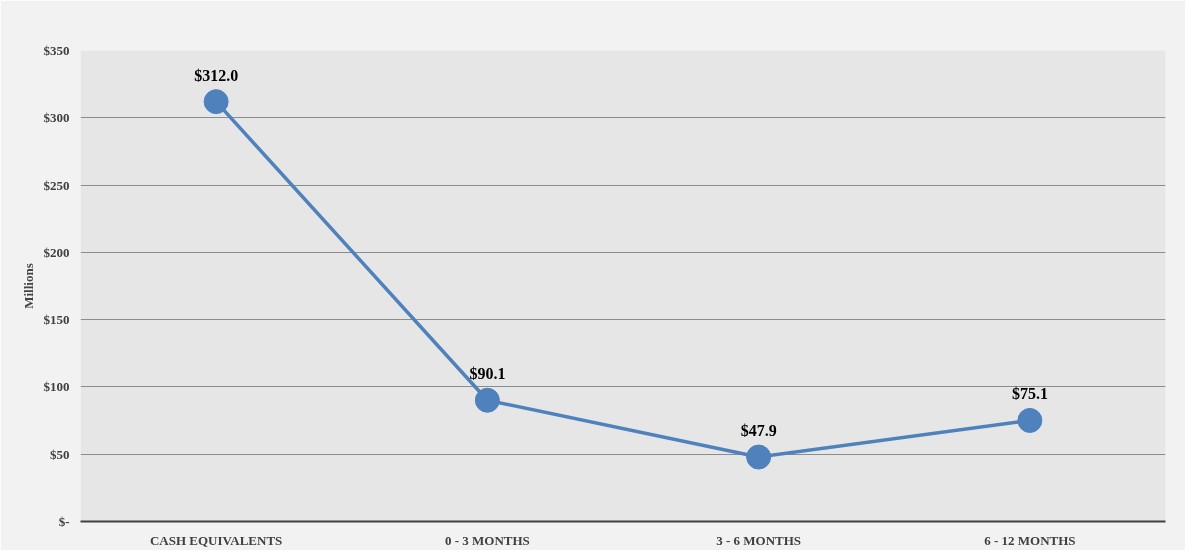  Describe the element at coordinates (1030, 540) in the screenshot. I see `x-tick-label: 6 - 12 MONTHS` at that location.